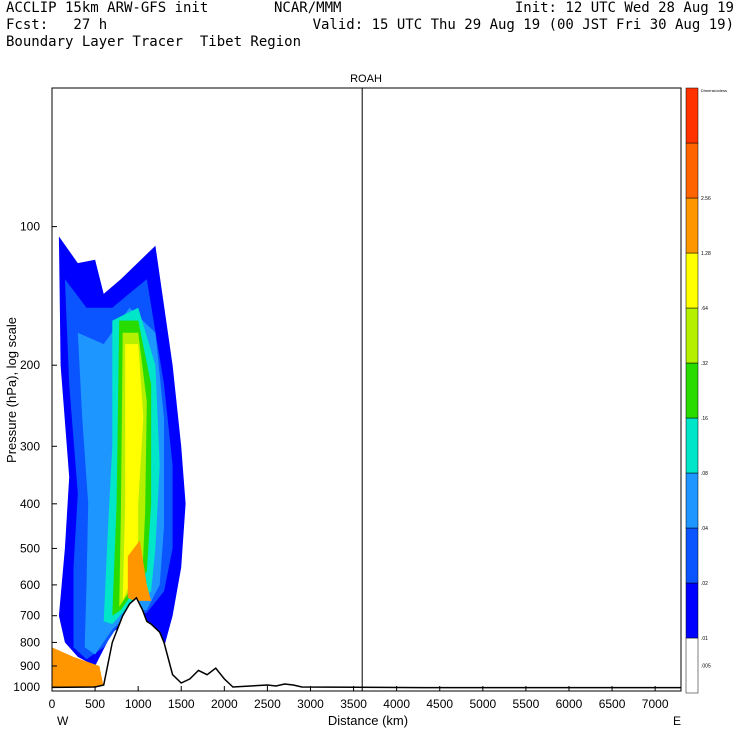  I want to click on x-tick-label: 7000, so click(655, 704).